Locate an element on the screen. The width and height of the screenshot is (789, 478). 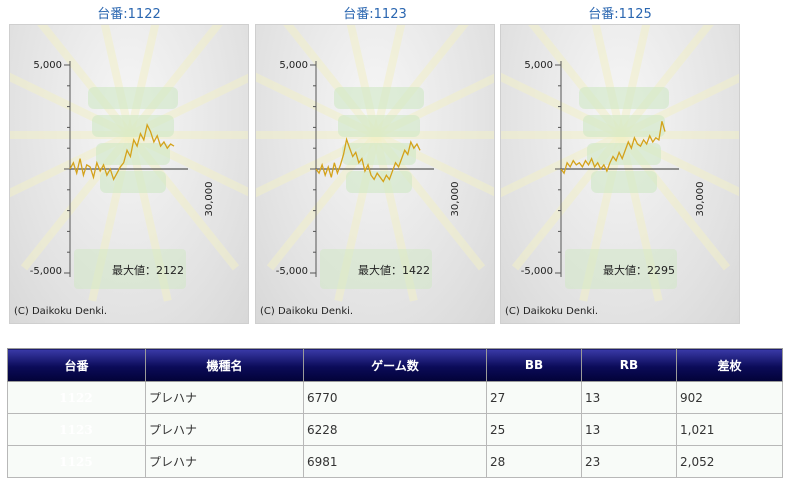
table-row: 1122 プレハナ 6770 27 13 902 is located at coordinates (395, 397).